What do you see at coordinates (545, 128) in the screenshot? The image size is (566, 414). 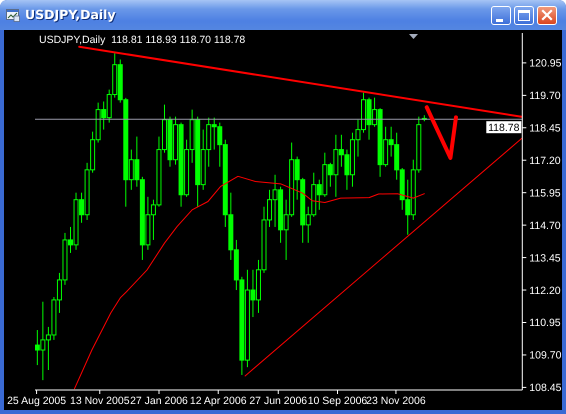 I see `y-tick-label: 118.45` at bounding box center [545, 128].